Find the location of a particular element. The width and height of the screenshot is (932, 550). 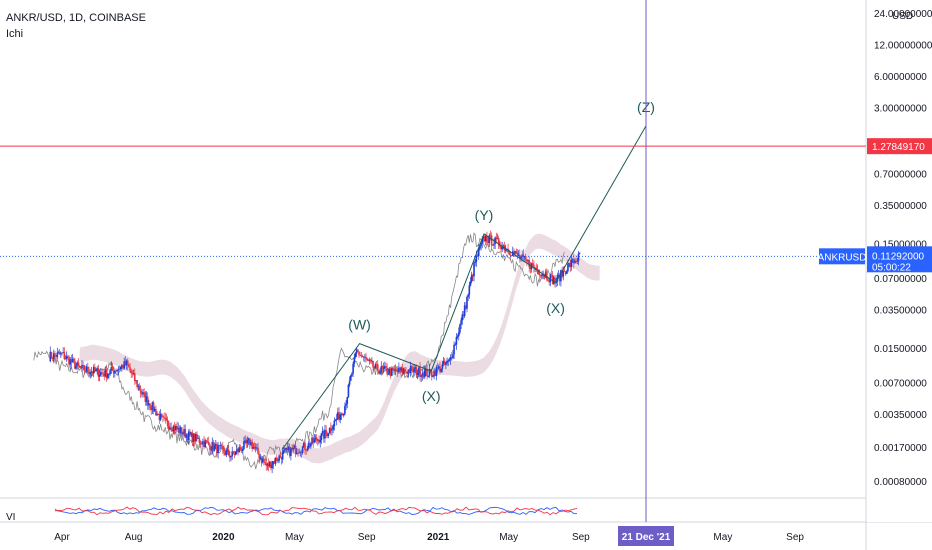

last-price-countdown: 05:00:22 is located at coordinates (891, 267).